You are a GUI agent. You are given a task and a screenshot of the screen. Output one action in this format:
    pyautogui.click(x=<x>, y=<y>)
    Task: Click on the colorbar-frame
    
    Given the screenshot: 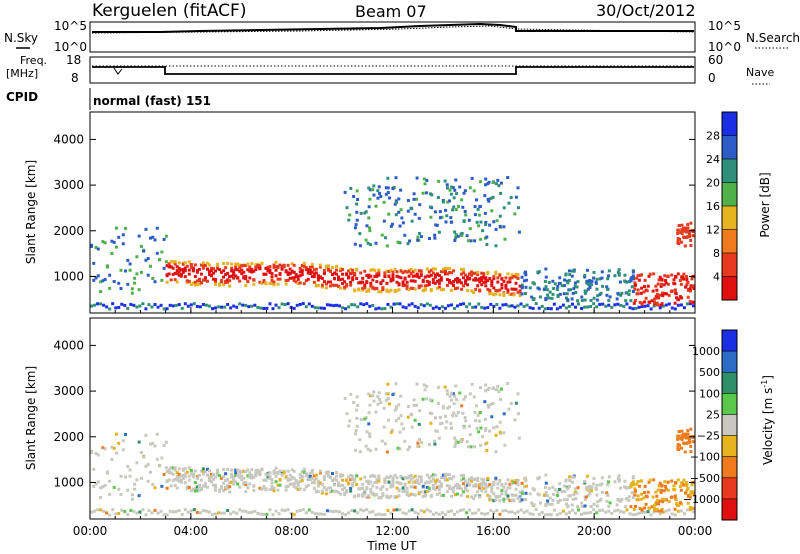 What is the action you would take?
    pyautogui.click(x=729, y=425)
    